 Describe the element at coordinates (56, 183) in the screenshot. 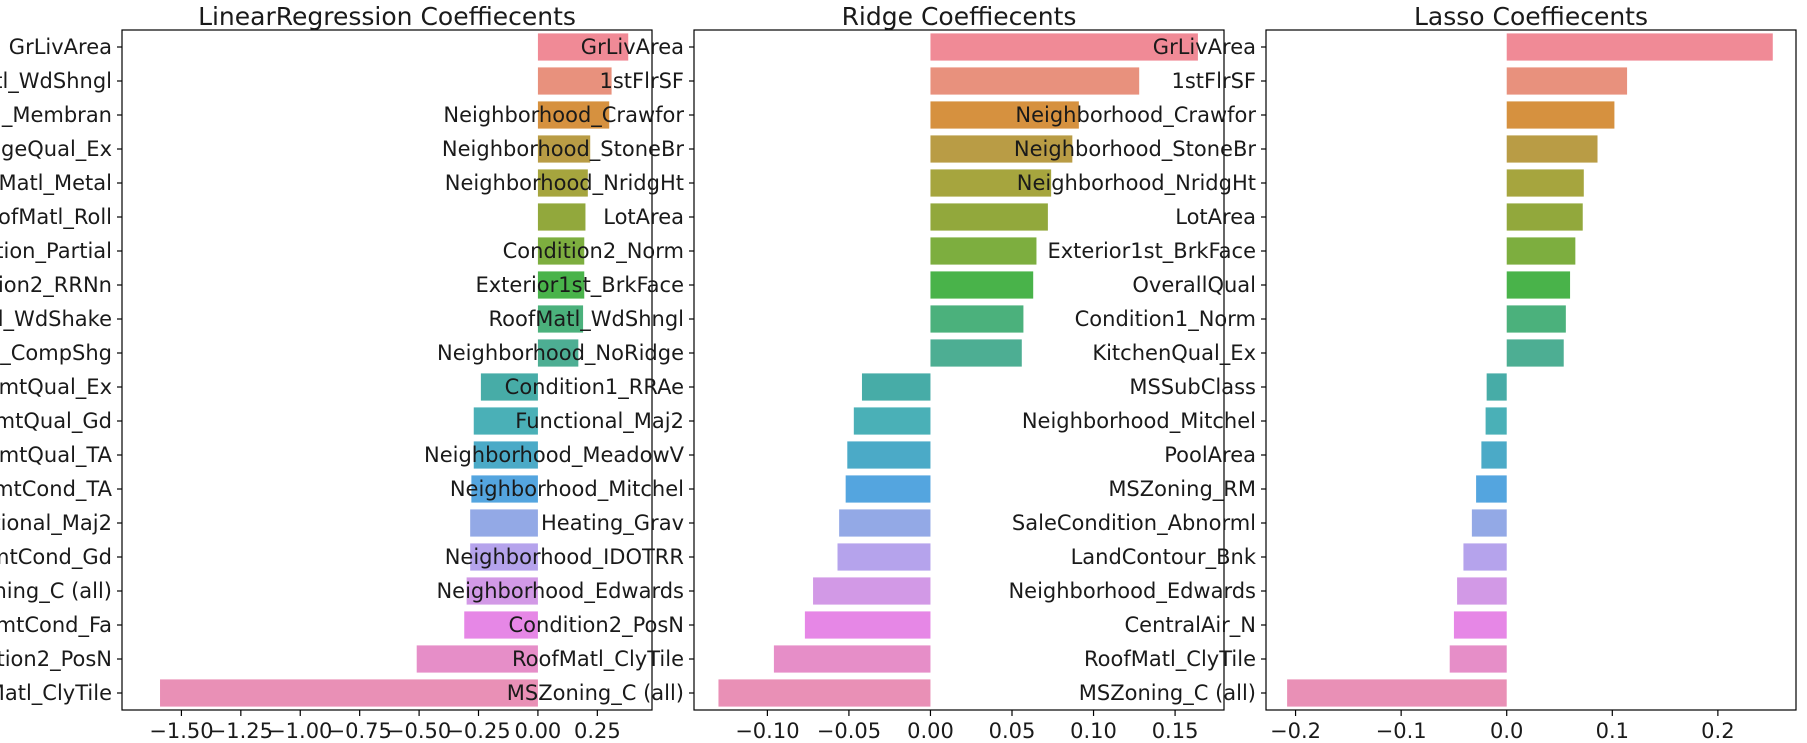

I see `category-label: RoofMatl_Metal` at that location.